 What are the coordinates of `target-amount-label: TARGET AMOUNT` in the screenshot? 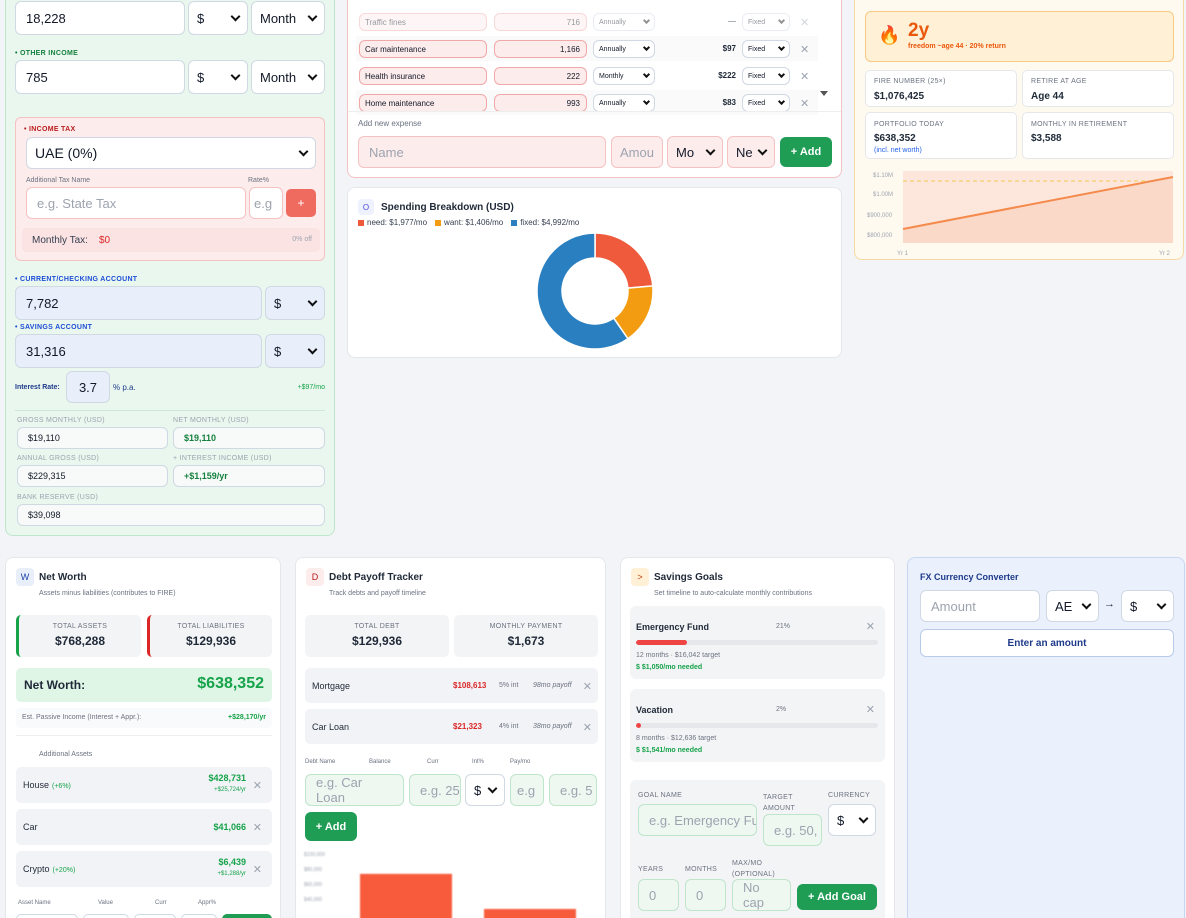 It's located at (779, 803).